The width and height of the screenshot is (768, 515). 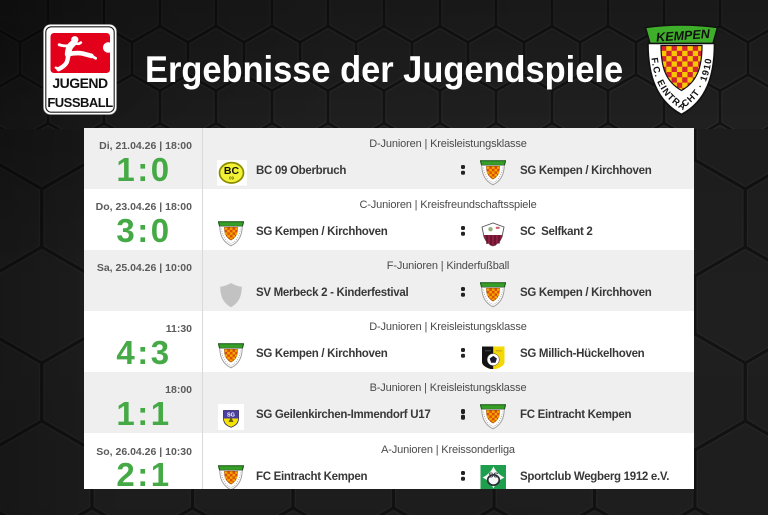 I want to click on svg-text: FUSSBALL, so click(x=80, y=102).